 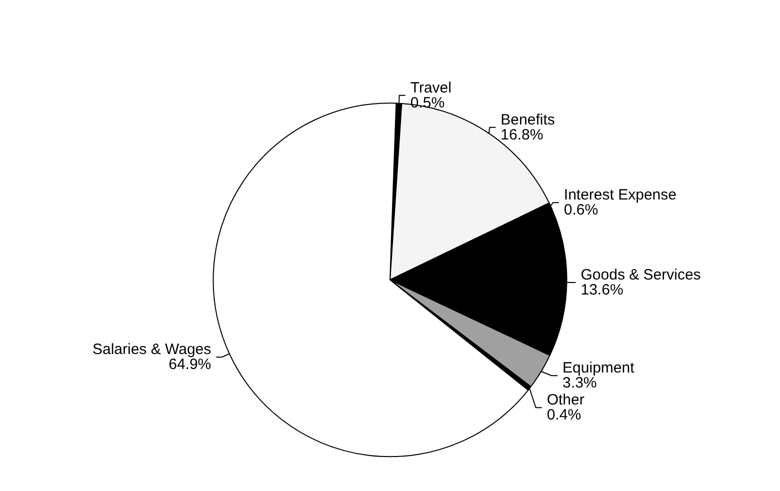 What do you see at coordinates (602, 290) in the screenshot?
I see `data-label: 13.6%` at bounding box center [602, 290].